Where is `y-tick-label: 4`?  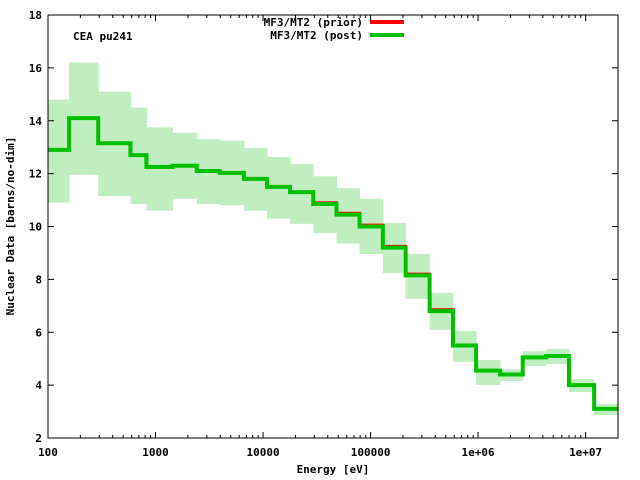
y-tick-label: 4 is located at coordinates (38, 385).